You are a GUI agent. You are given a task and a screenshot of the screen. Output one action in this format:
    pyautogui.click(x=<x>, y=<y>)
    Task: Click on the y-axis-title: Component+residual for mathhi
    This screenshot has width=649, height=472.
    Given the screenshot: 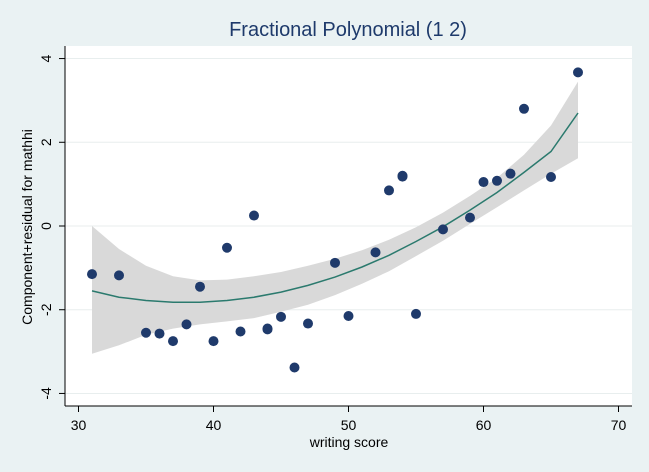 What is the action you would take?
    pyautogui.click(x=27, y=227)
    